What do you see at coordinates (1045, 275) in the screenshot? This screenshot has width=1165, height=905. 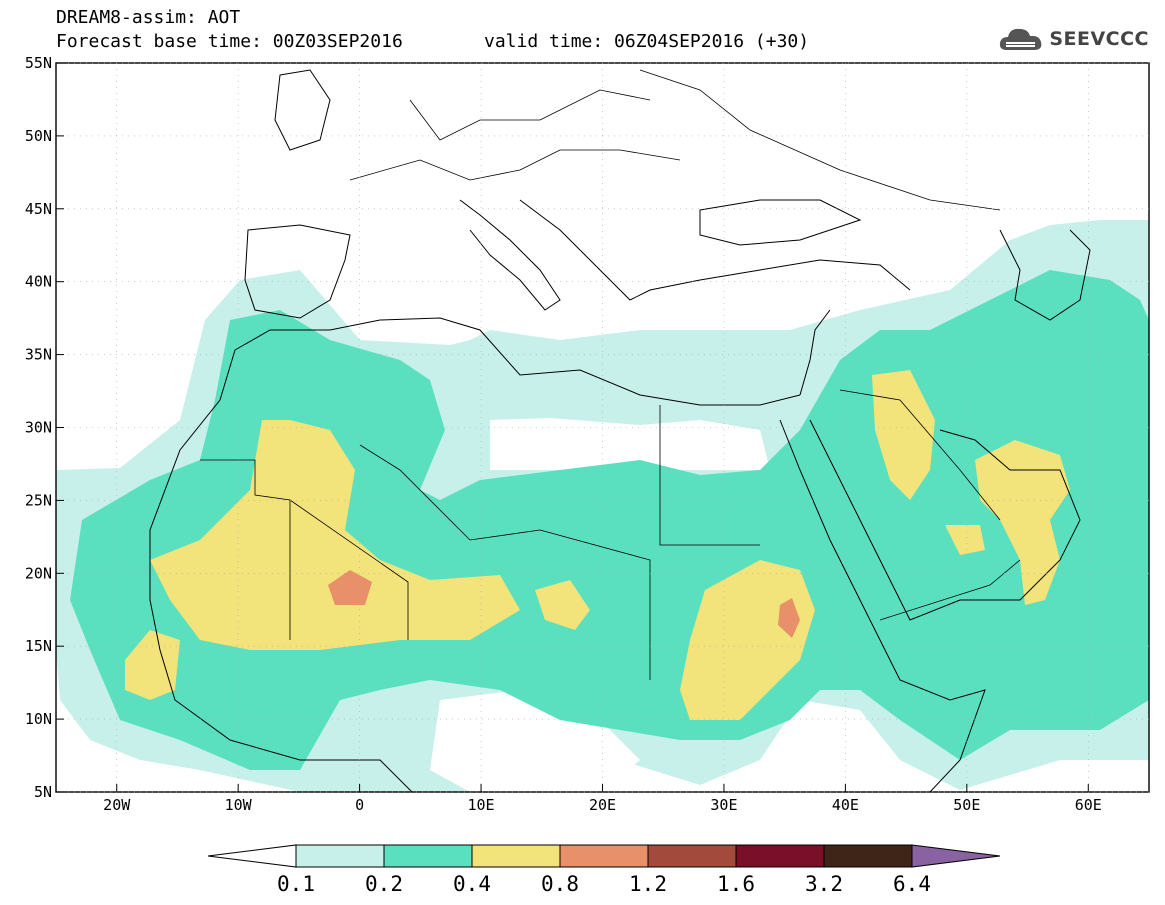 I see `coastline-caspian` at bounding box center [1045, 275].